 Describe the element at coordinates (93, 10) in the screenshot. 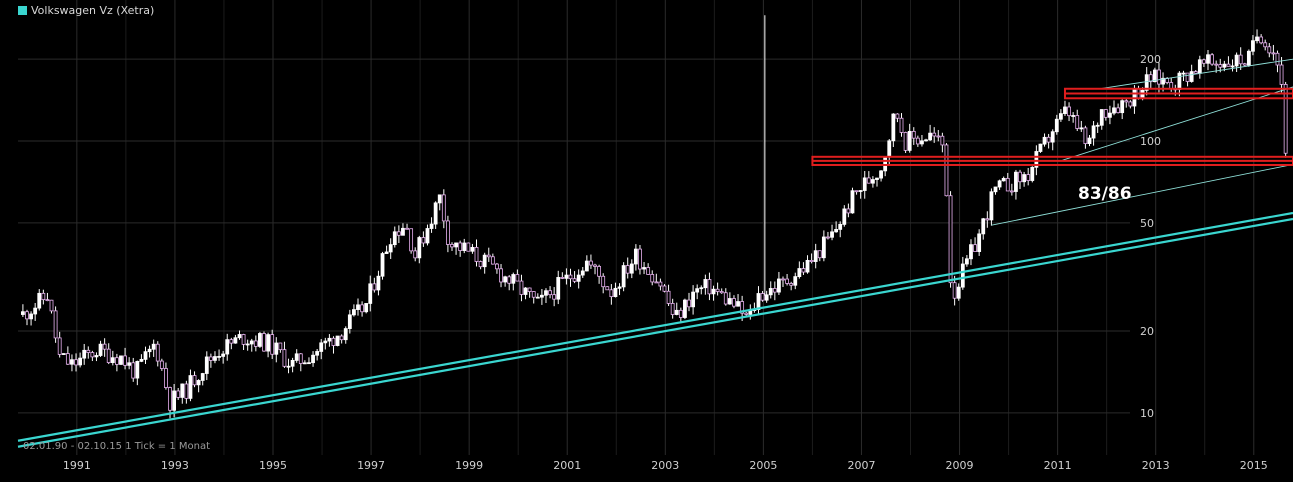

I see `legend-label: Volkswagen Vz (Xetra)` at that location.